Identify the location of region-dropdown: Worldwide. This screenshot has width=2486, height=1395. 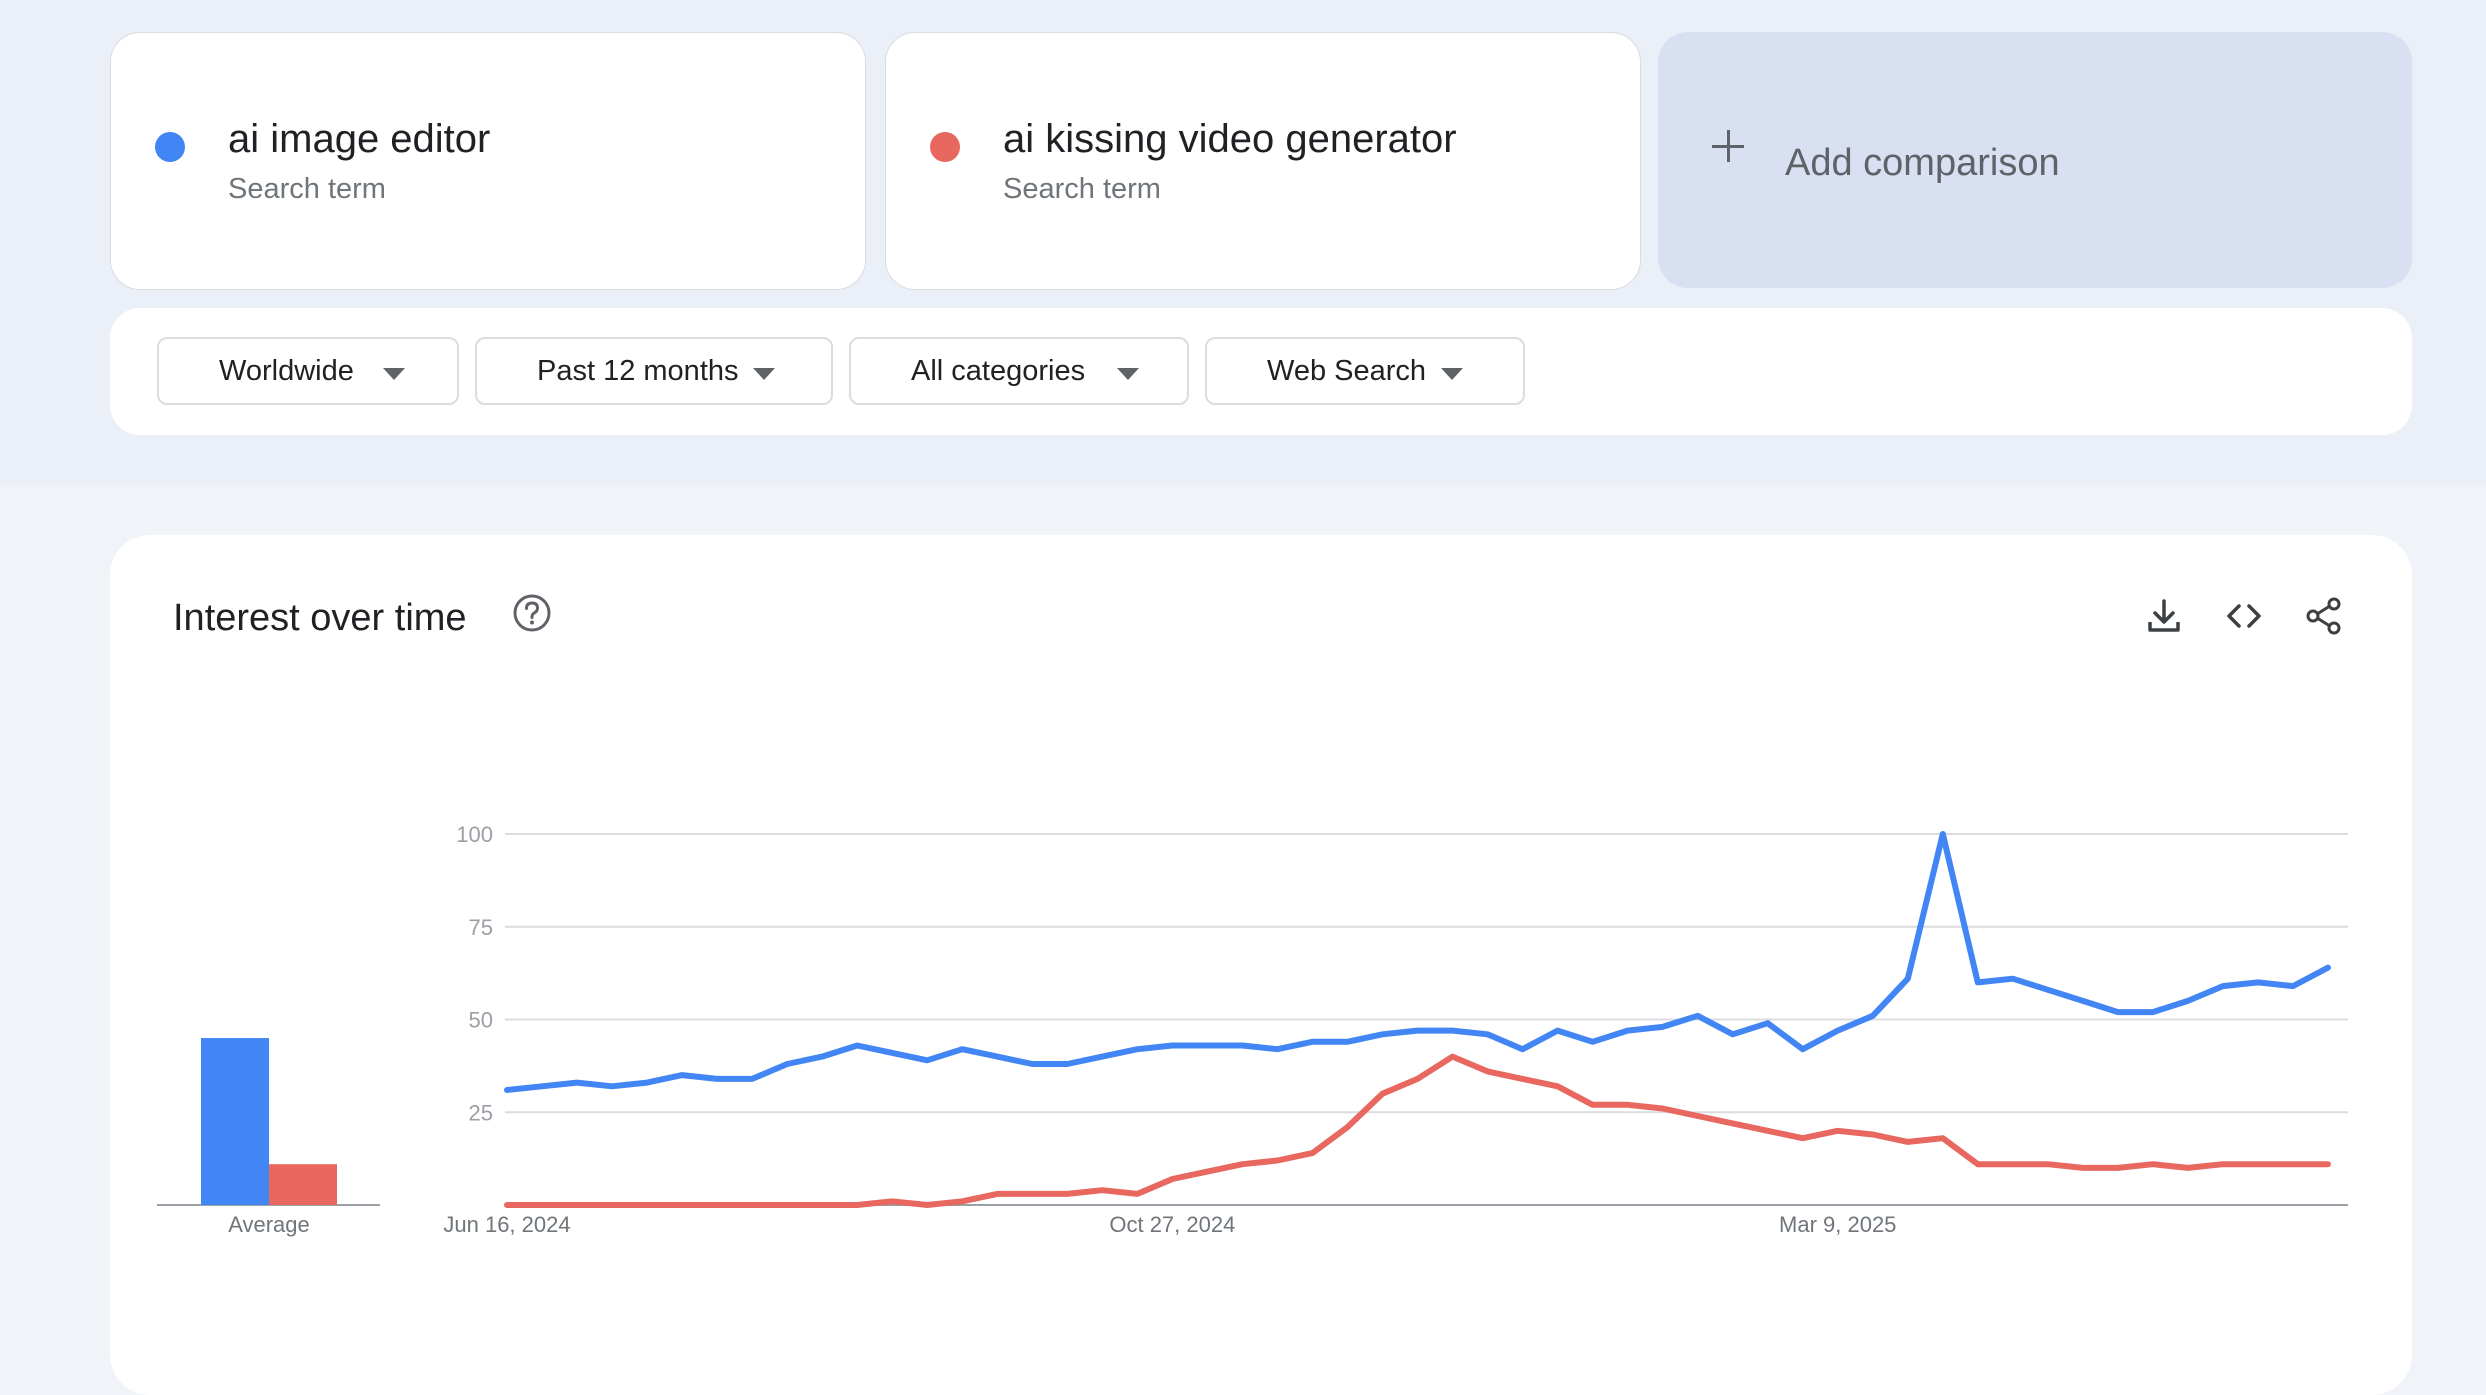
(308, 371).